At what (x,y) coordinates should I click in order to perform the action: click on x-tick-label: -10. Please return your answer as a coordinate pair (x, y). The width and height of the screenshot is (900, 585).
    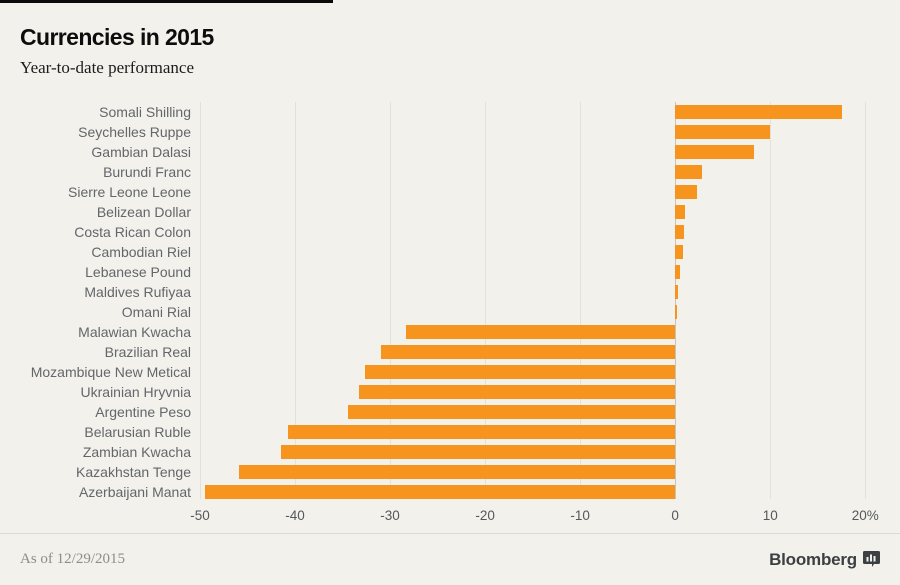
    Looking at the image, I should click on (580, 516).